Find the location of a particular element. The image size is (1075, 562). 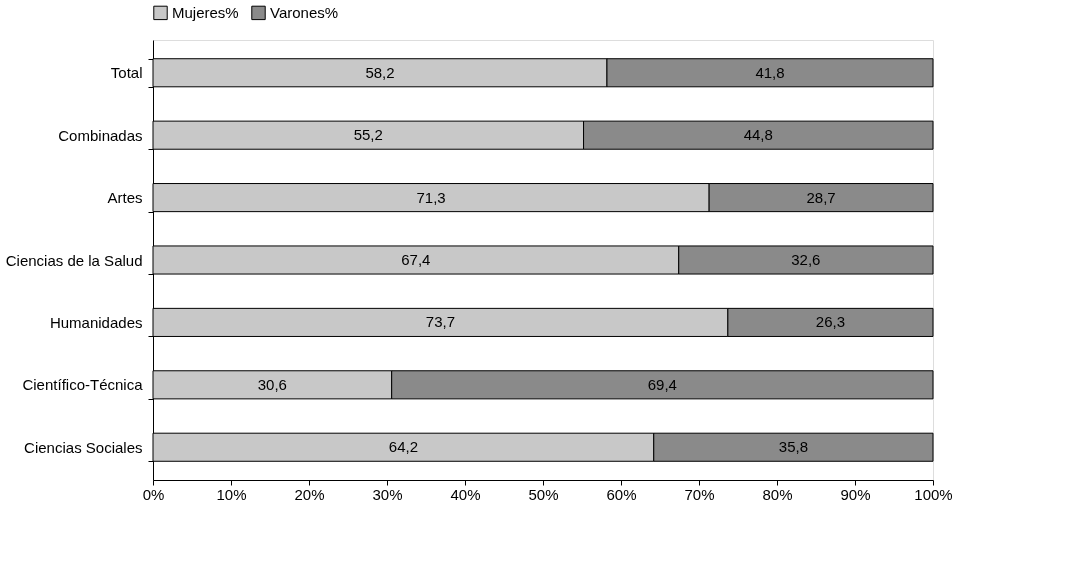

data-label: 32,6 is located at coordinates (806, 259).